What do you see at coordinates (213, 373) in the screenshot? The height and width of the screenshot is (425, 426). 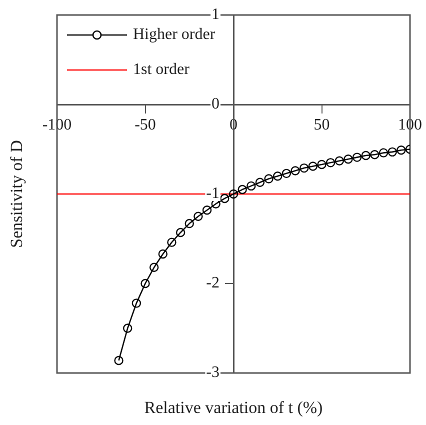 I see `y-tick-label: -3` at bounding box center [213, 373].